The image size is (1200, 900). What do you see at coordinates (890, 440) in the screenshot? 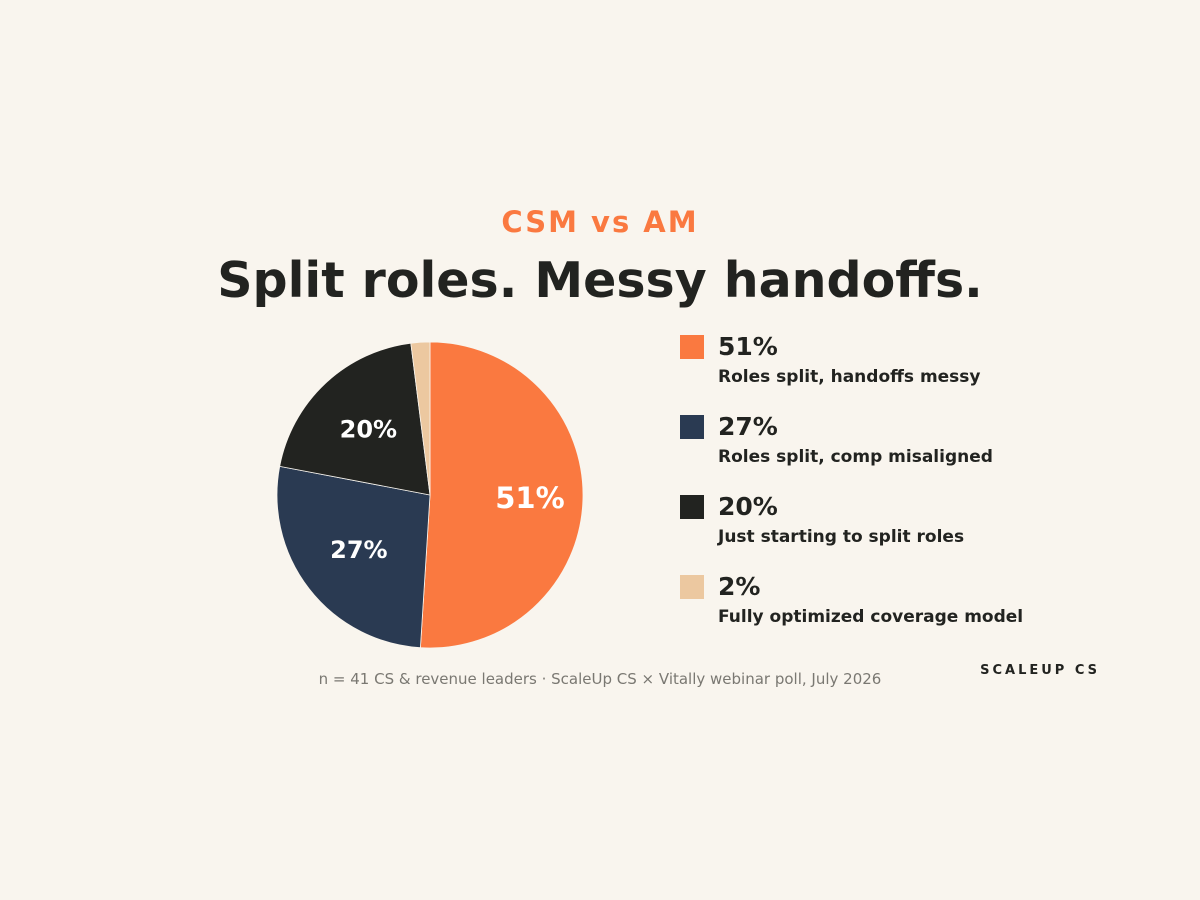
I see `legend-item: 27% Roles split, comp misaligned` at bounding box center [890, 440].